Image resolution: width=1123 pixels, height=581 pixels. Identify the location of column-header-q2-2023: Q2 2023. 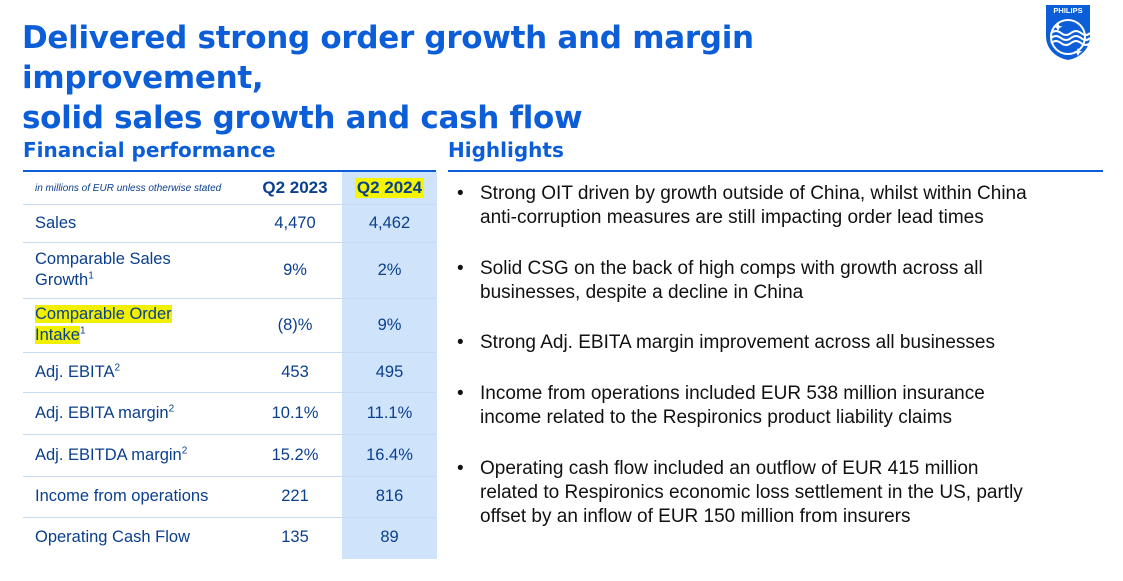
(295, 187).